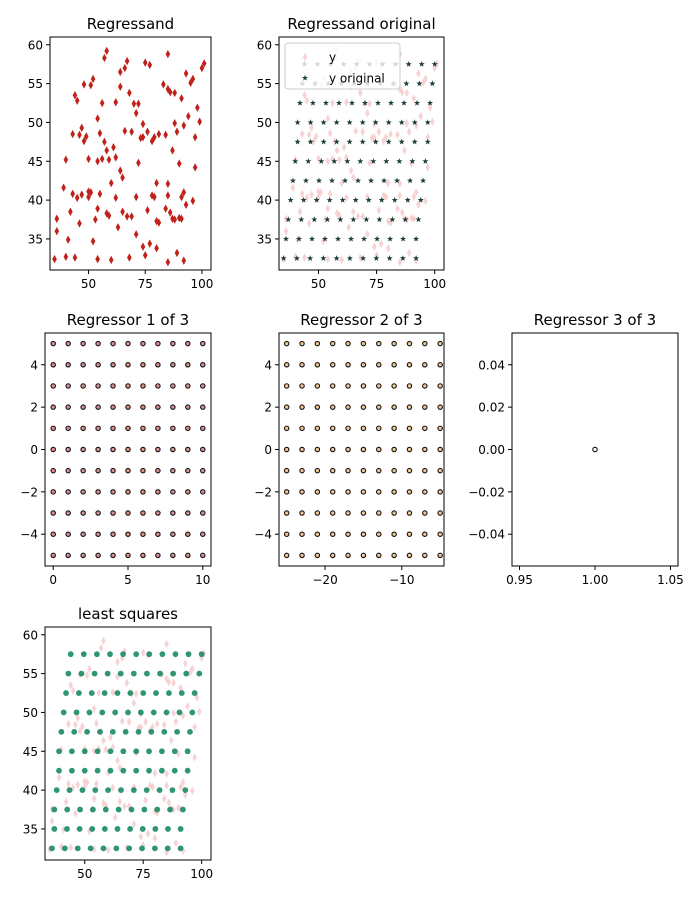 This screenshot has height=900, width=700. Describe the element at coordinates (121, 153) in the screenshot. I see `chart-regressand: Regressand 50 75 100 35 40 45 50 55 60` at that location.